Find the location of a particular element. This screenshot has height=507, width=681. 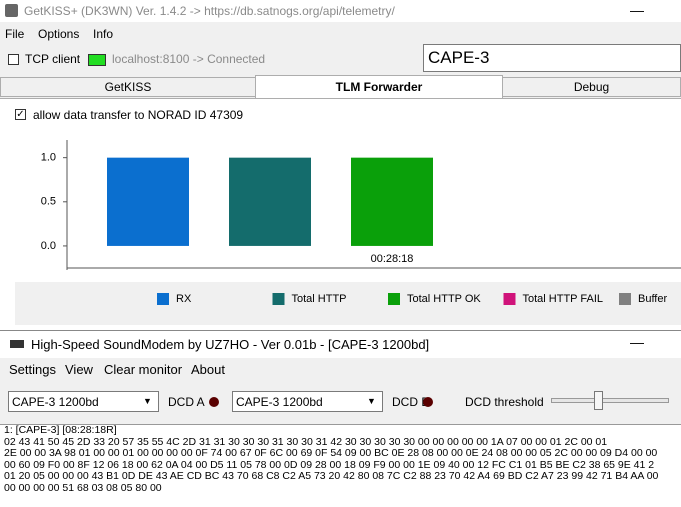

y-tick-label: 0.5 is located at coordinates (48, 202).